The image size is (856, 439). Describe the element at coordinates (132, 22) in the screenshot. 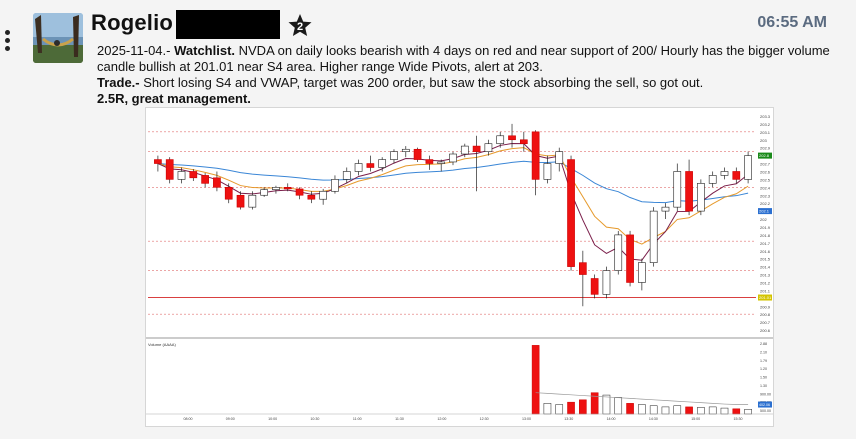

I see `username: Rogelio` at that location.